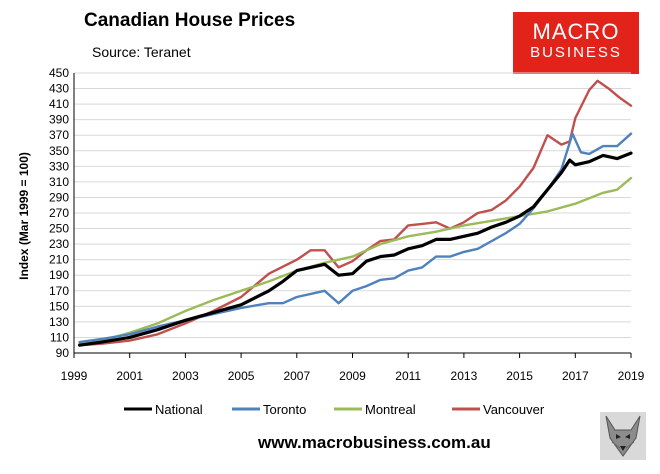 This screenshot has width=660, height=474. I want to click on x-tick-2005: 2005, so click(241, 376).